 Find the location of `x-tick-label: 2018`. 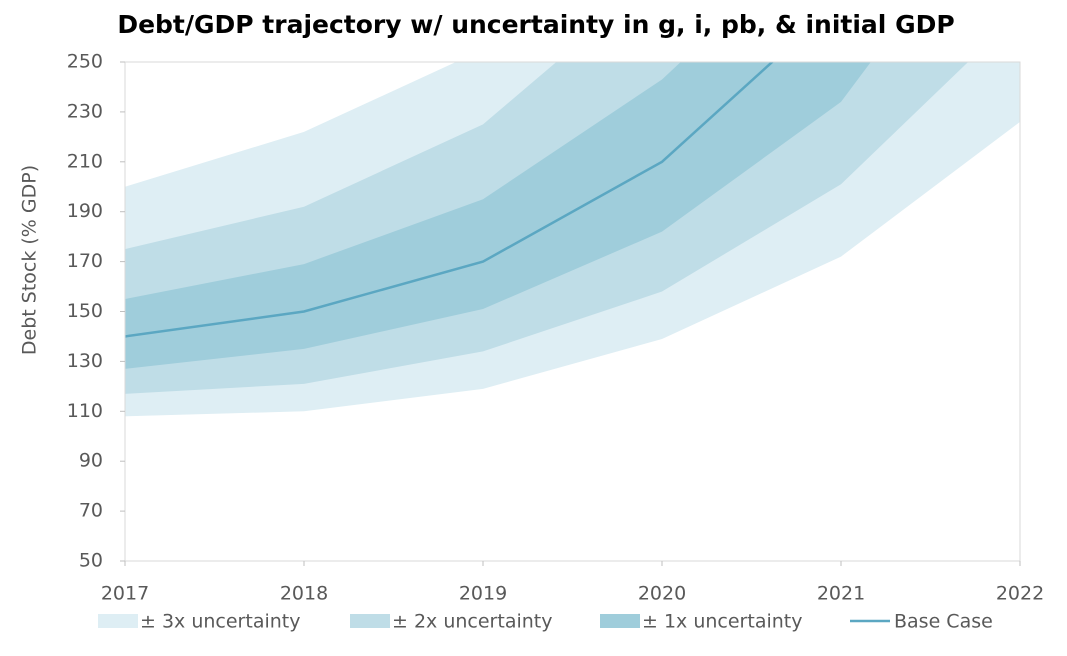

x-tick-label: 2018 is located at coordinates (304, 594).